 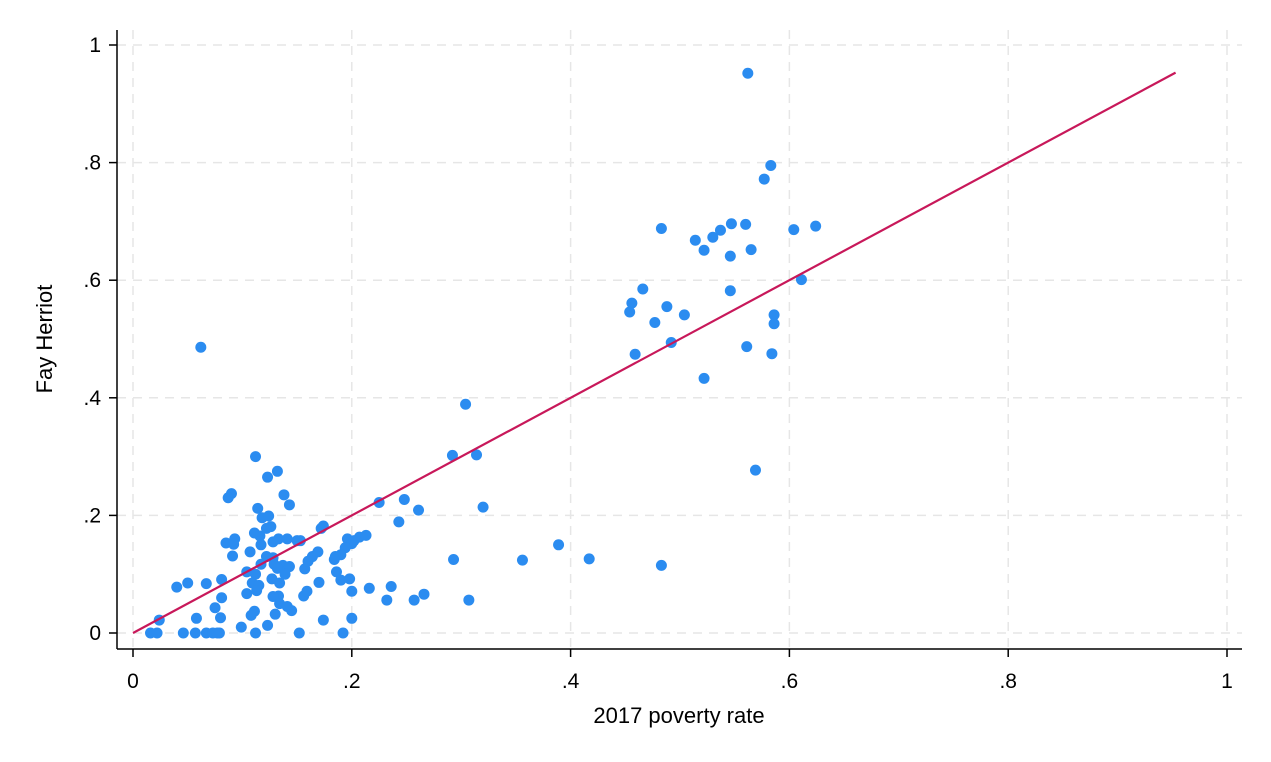 I want to click on y-tick-label: .2, so click(x=92, y=515).